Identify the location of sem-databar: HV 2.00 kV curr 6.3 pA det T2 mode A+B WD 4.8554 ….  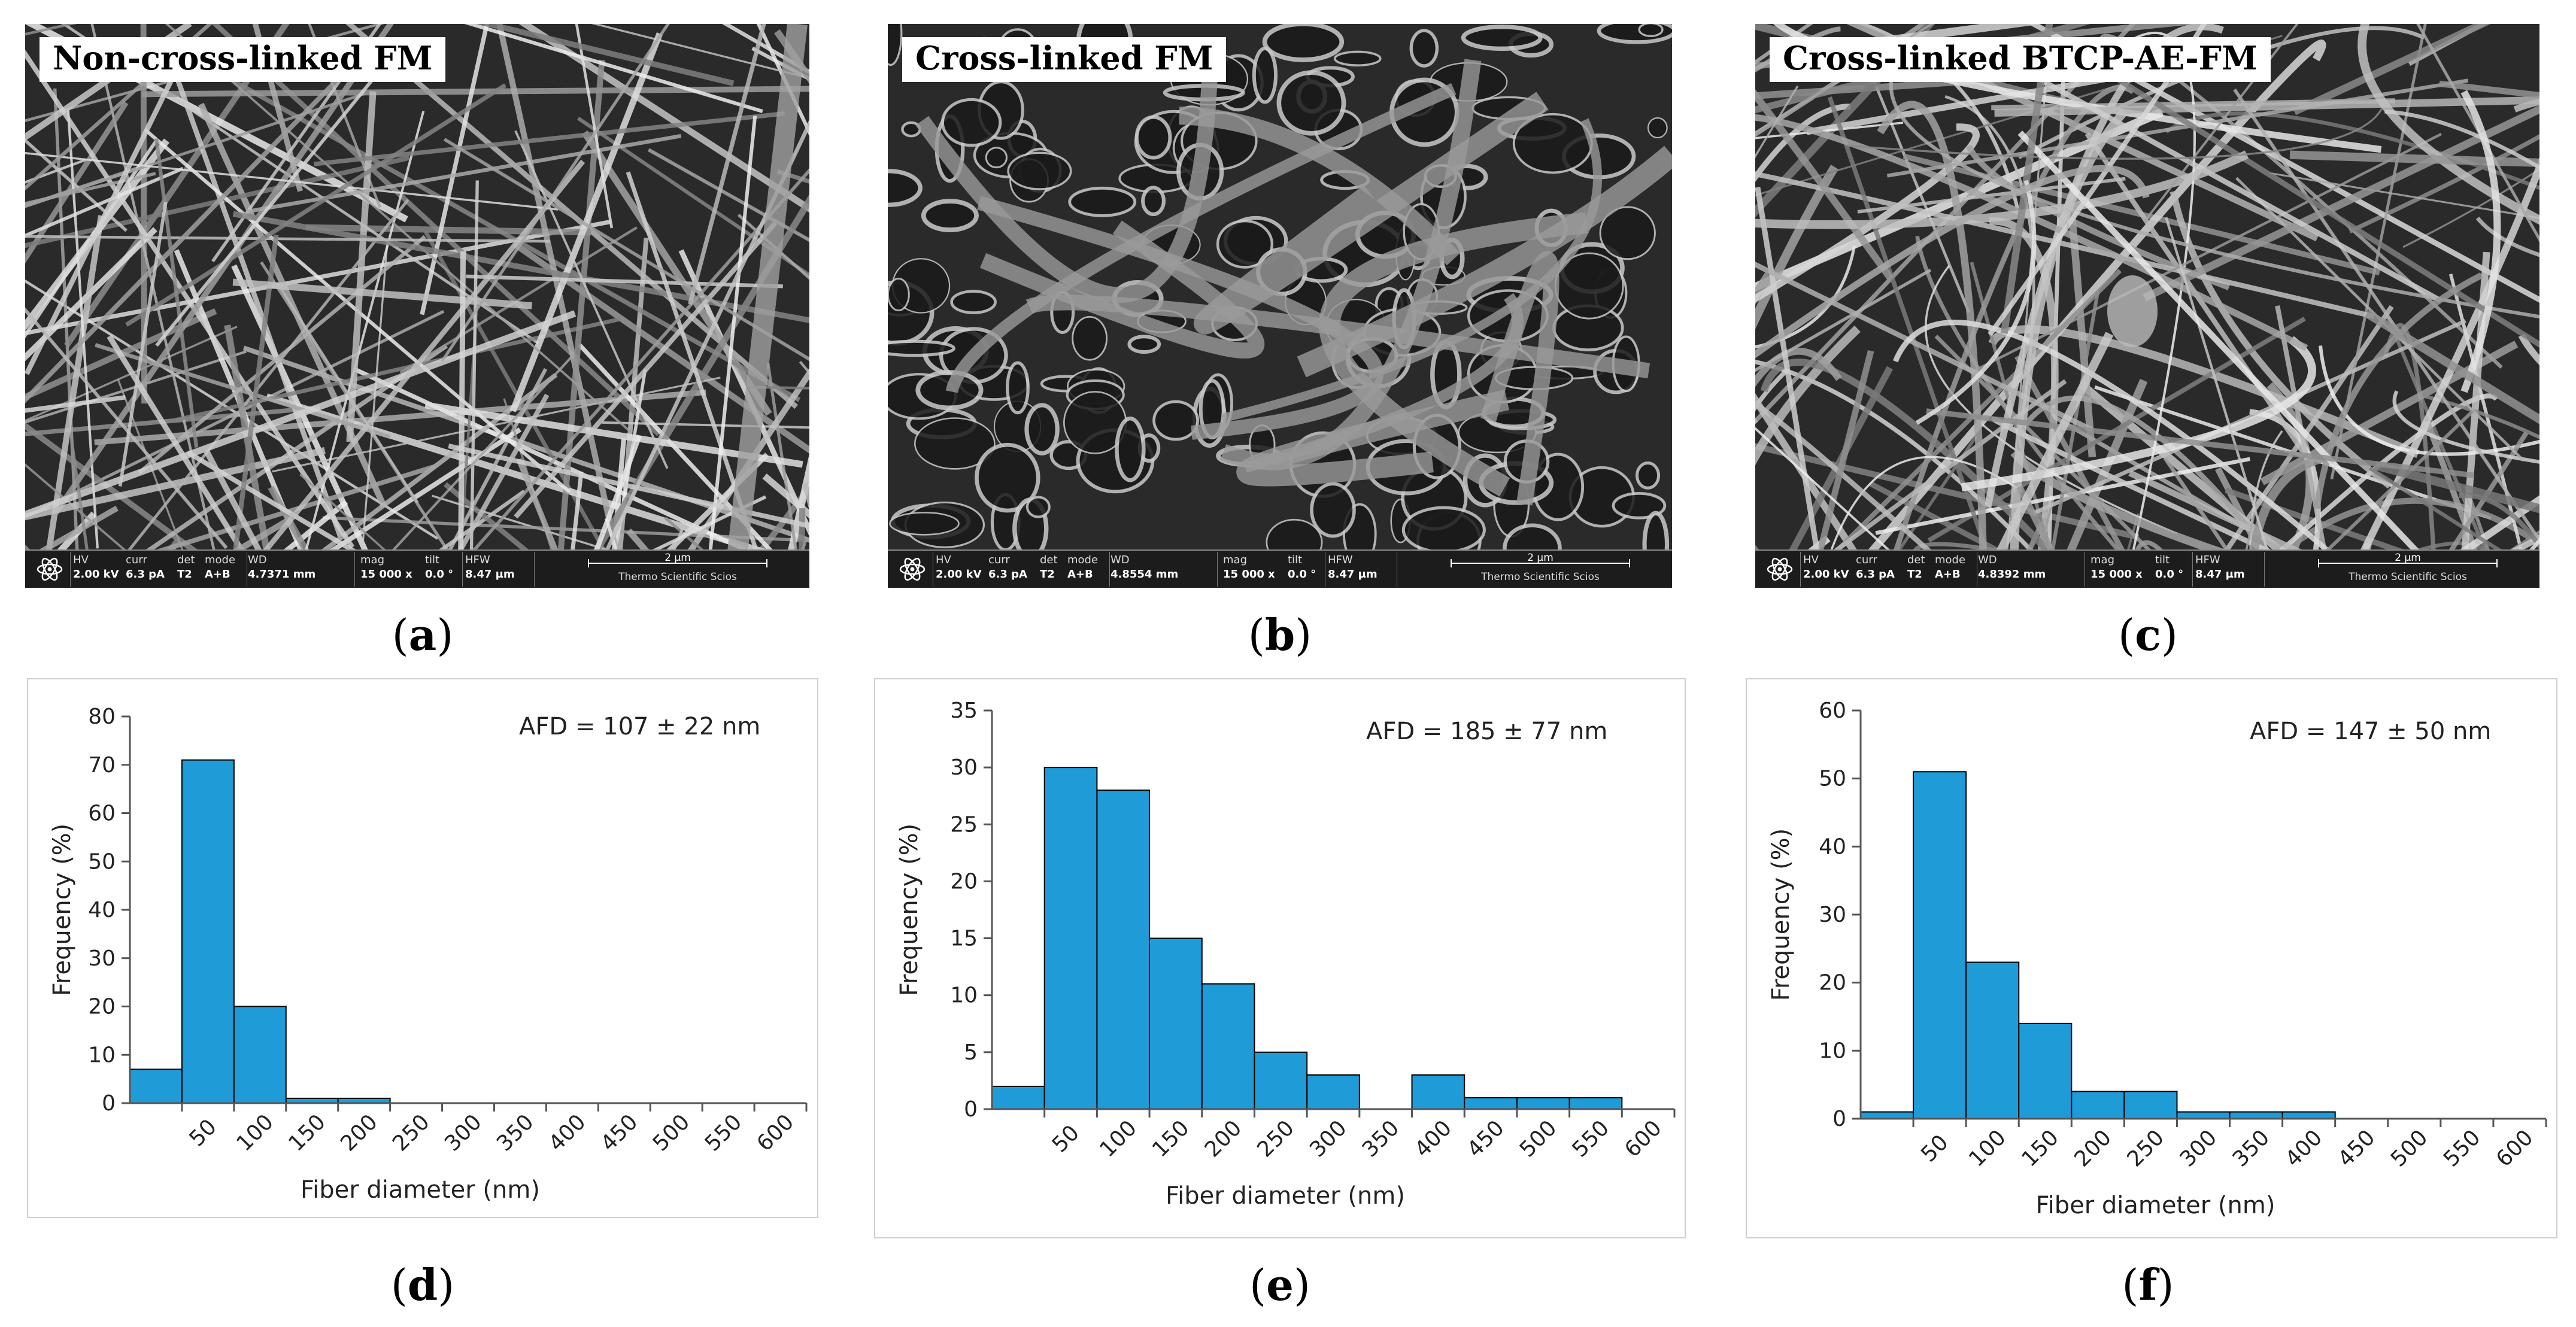
(1280, 568).